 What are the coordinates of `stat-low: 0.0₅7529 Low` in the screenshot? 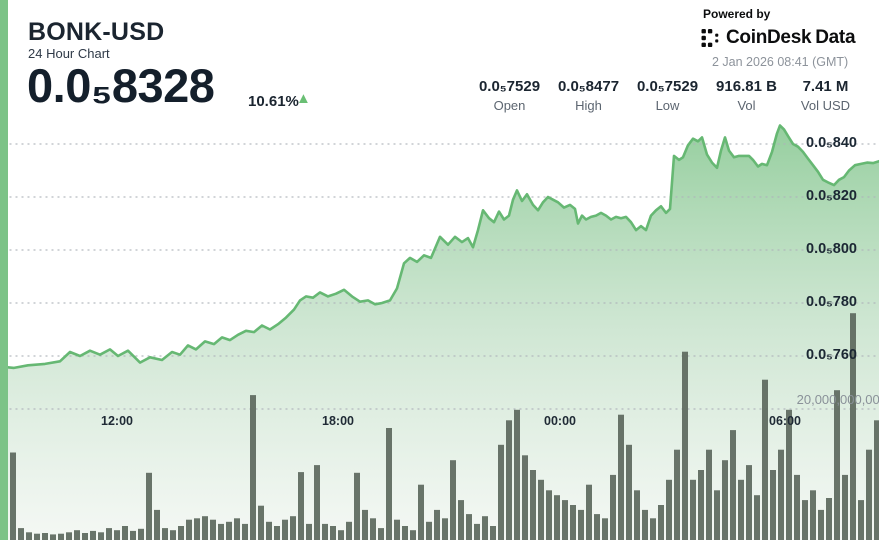 It's located at (667, 95).